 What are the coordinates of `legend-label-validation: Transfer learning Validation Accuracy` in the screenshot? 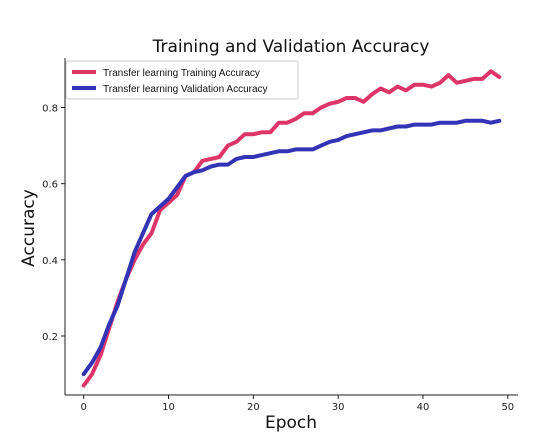 It's located at (185, 89).